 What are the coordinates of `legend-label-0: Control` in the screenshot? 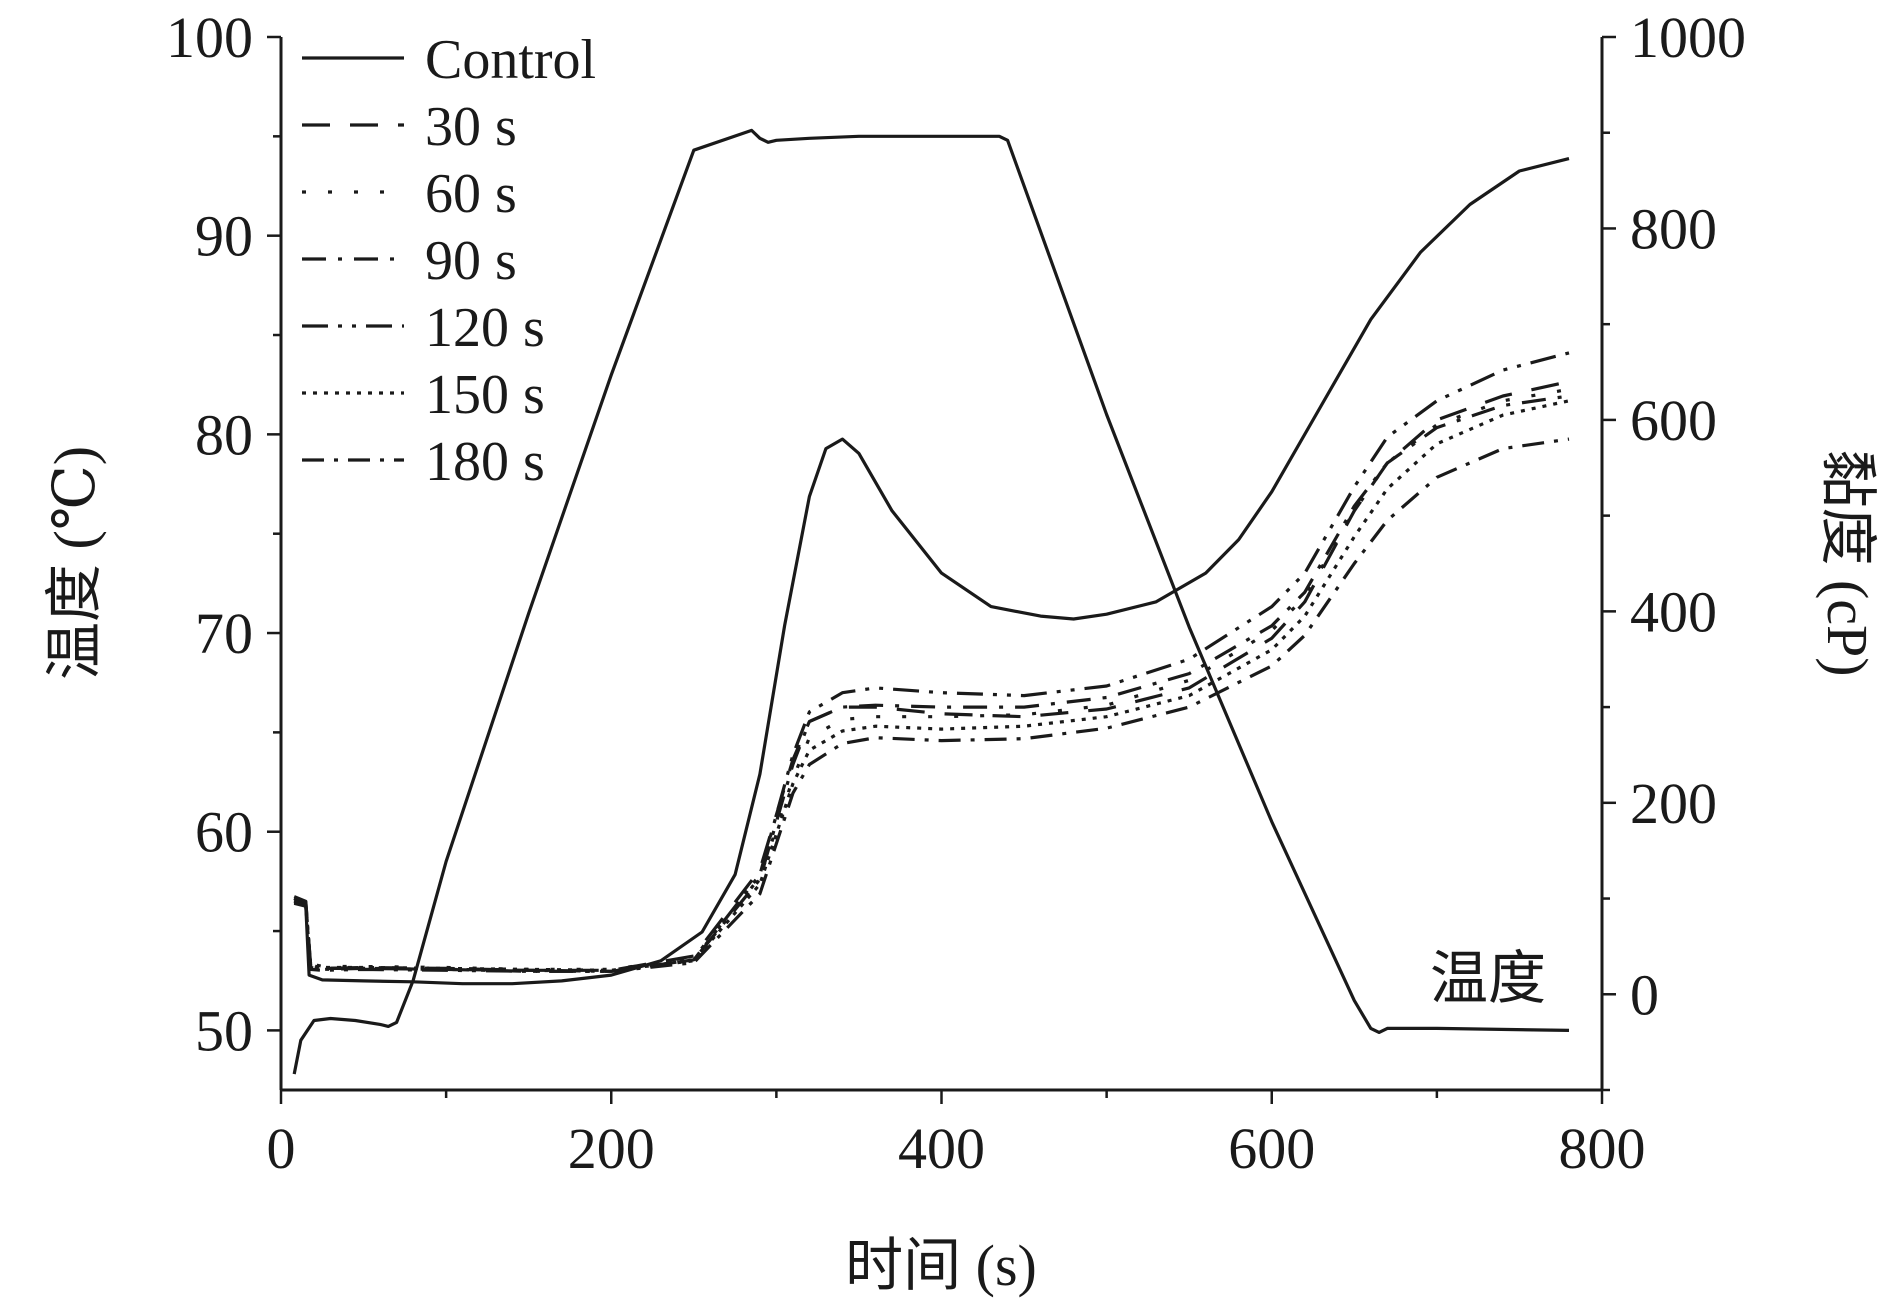 It's located at (510, 60).